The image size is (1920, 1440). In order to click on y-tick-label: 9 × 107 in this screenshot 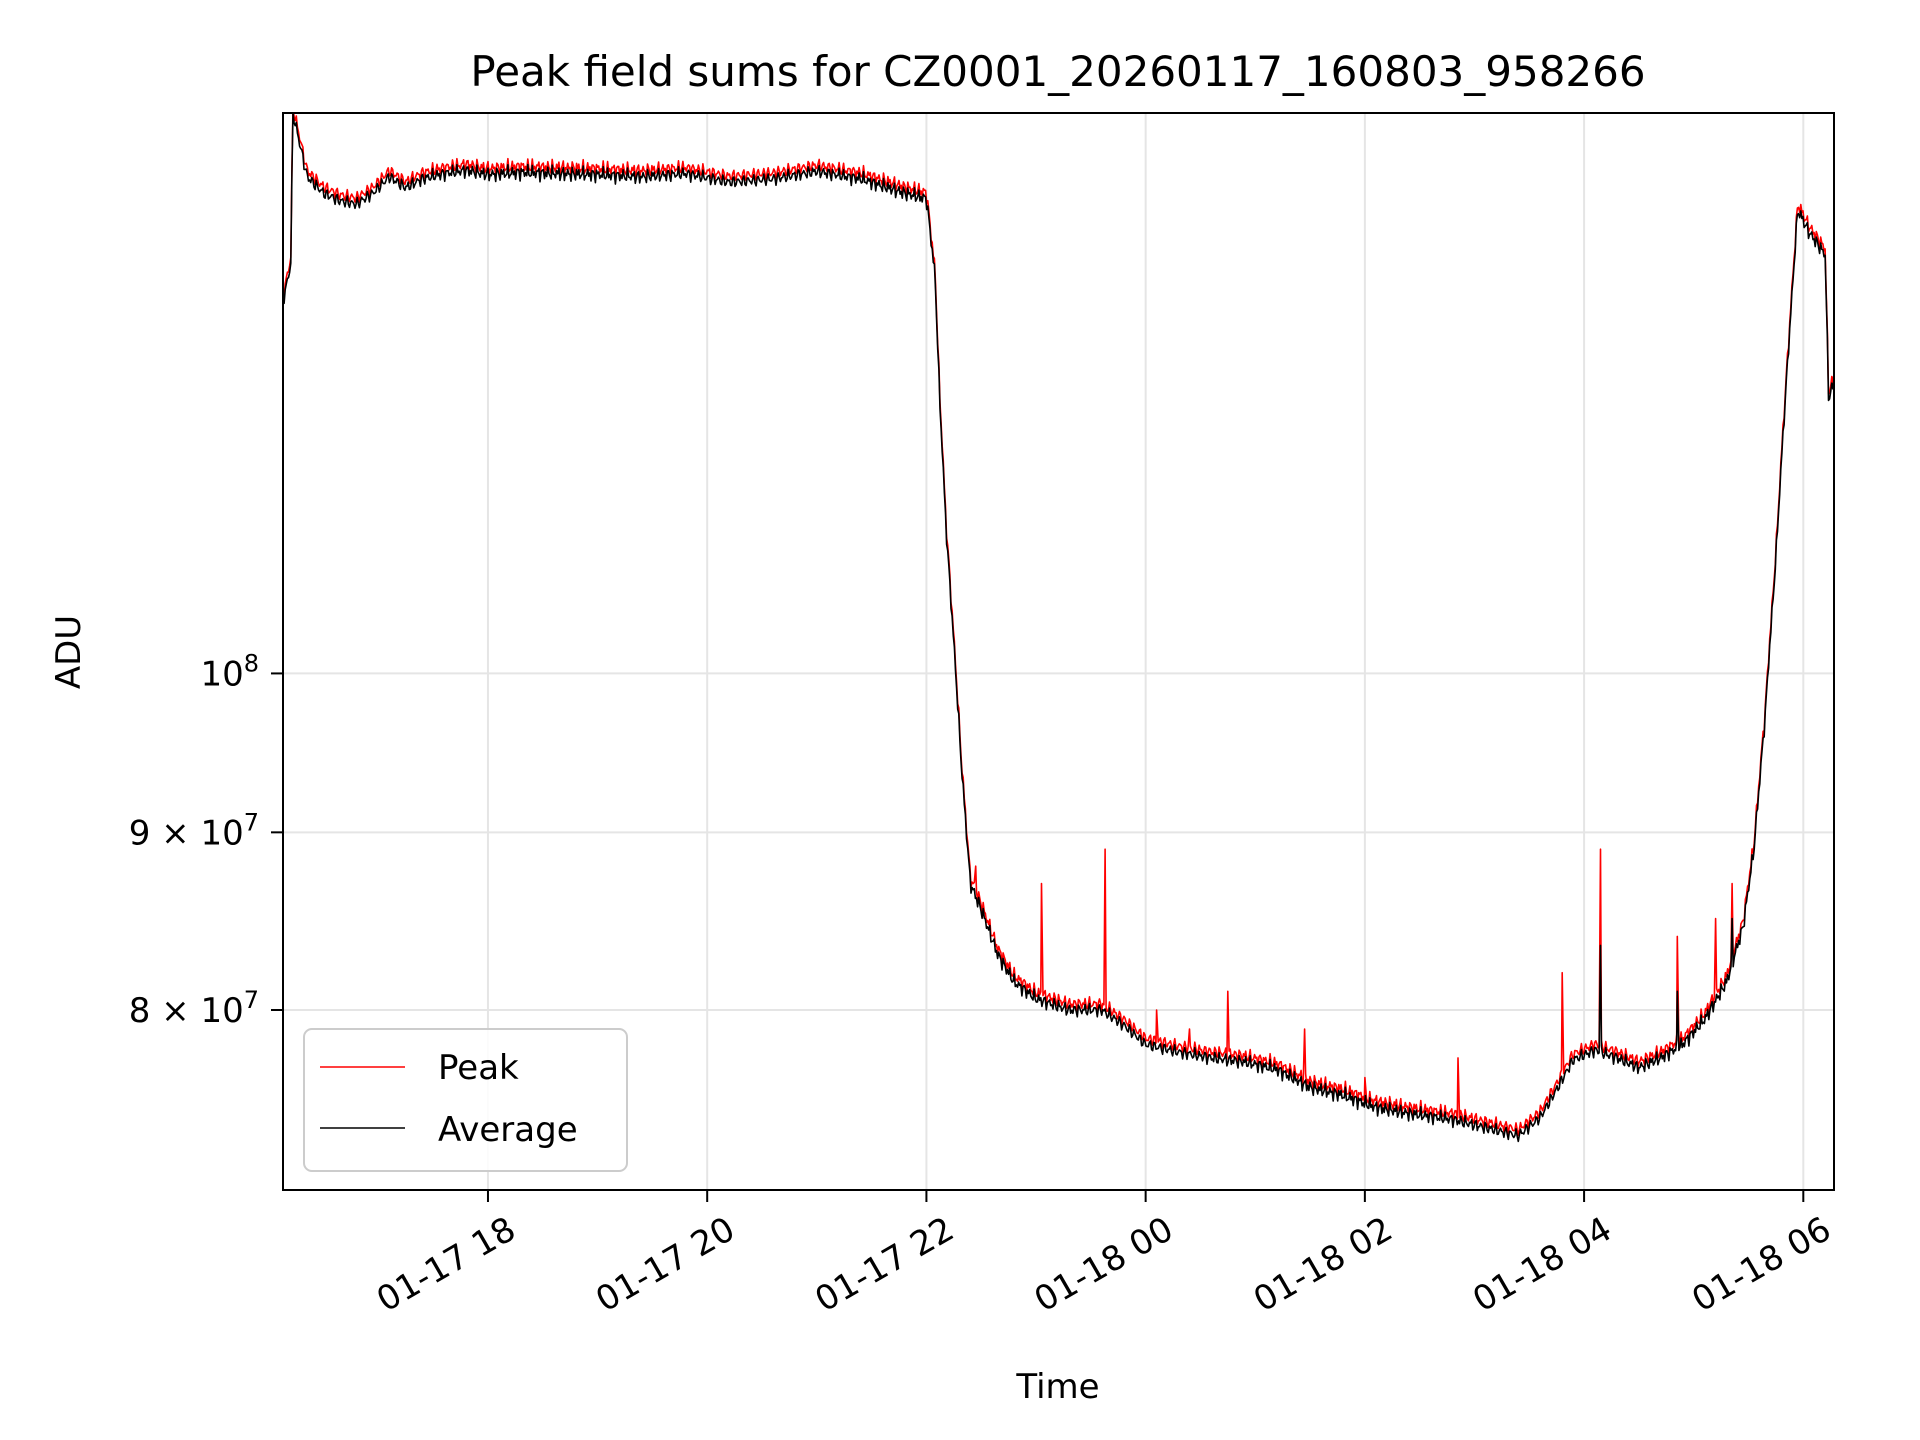, I will do `click(194, 830)`.